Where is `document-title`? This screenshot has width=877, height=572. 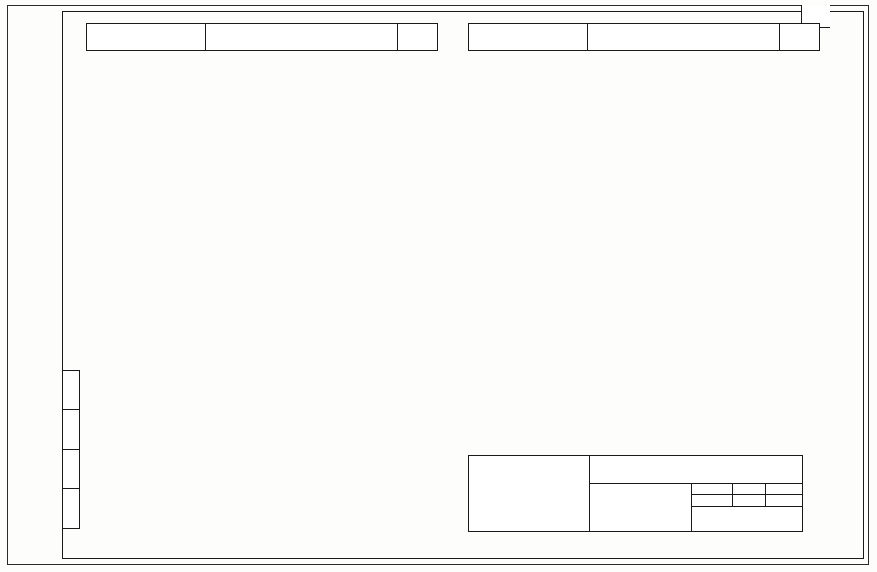 document-title is located at coordinates (641, 507).